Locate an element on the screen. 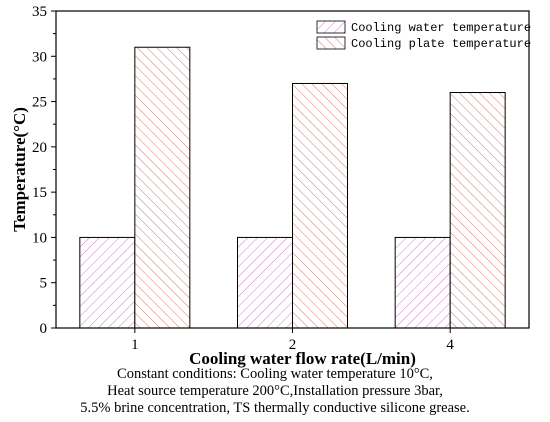 This screenshot has width=550, height=422. y-tick-label-20: 20 is located at coordinates (39, 148).